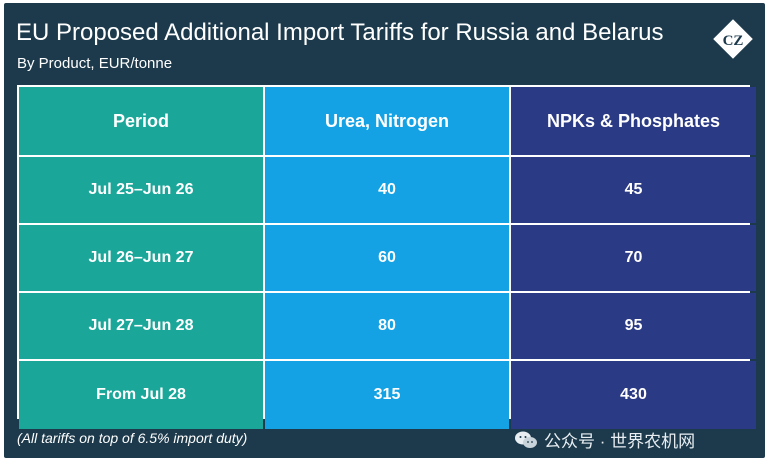  Describe the element at coordinates (132, 438) in the screenshot. I see `footnote: (All tariffs on top of 6.5% import duty)` at that location.